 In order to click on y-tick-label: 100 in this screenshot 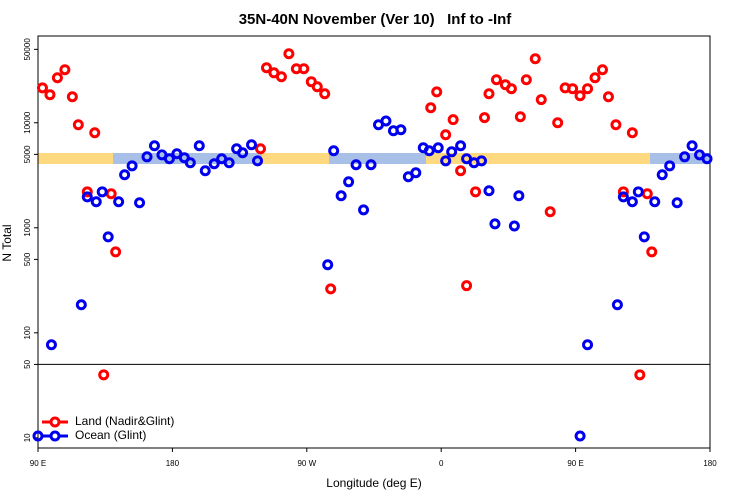, I will do `click(27, 333)`.